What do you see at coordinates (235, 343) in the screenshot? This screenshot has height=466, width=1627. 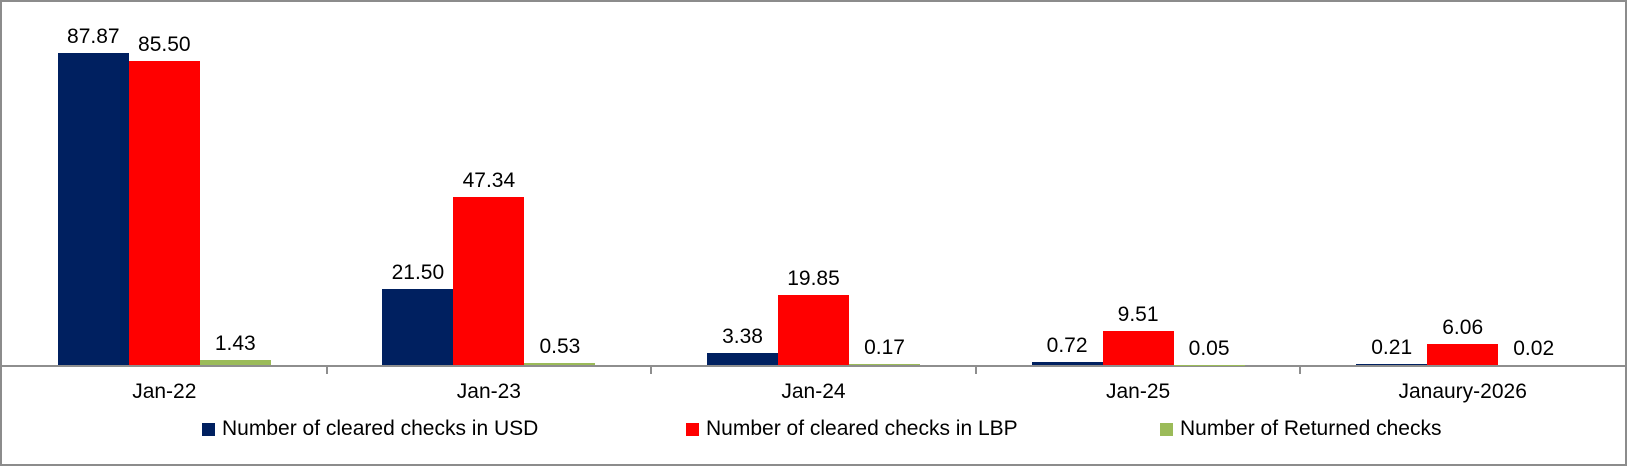 I see `bar-value-label: 1.43` at bounding box center [235, 343].